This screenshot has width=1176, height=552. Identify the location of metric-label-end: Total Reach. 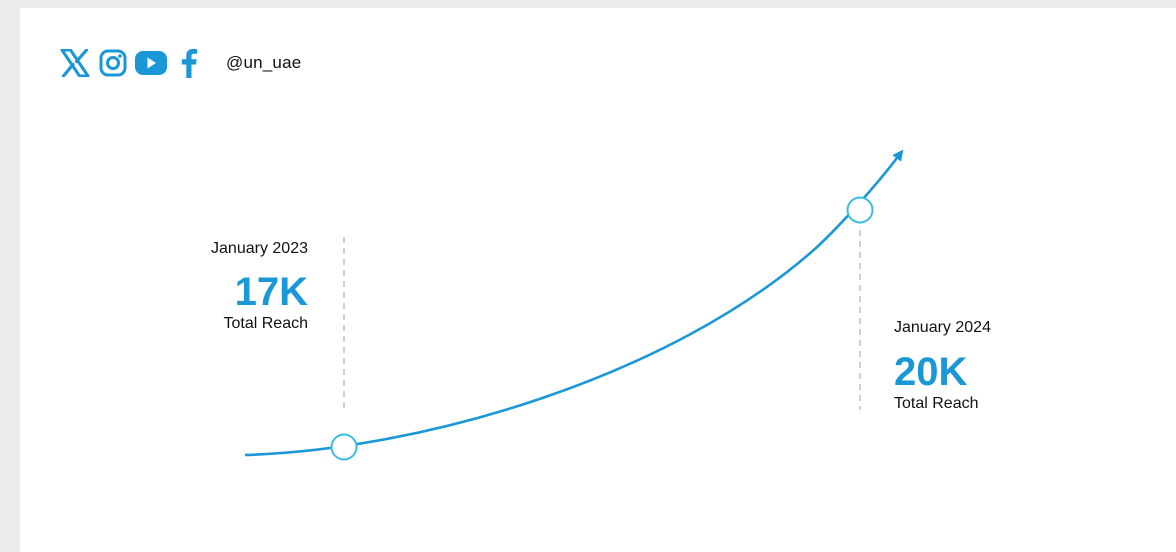
(936, 403).